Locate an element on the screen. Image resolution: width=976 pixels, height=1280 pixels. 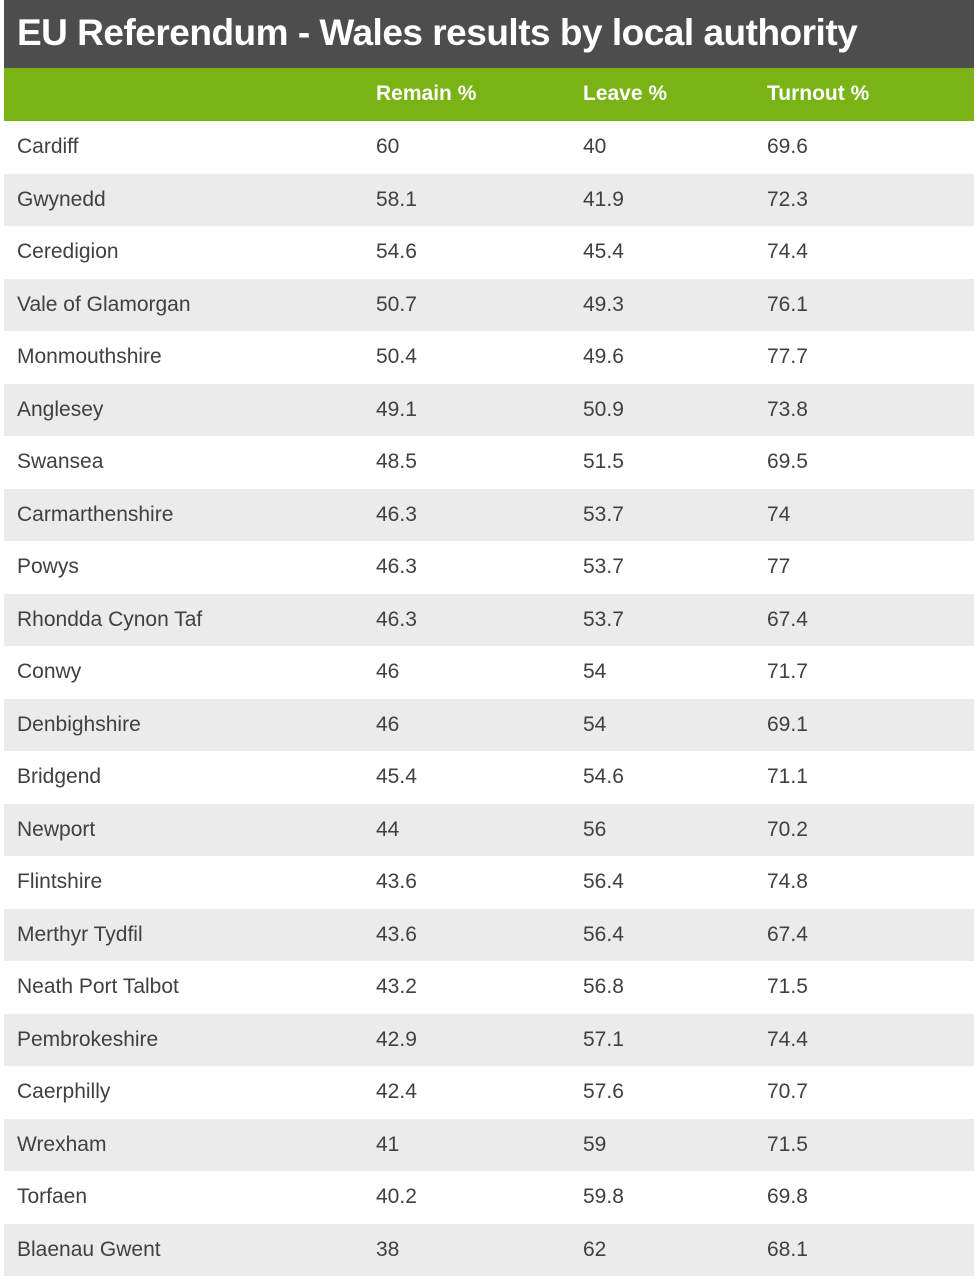
authority-cell: Pembrokeshire is located at coordinates (88, 1039).